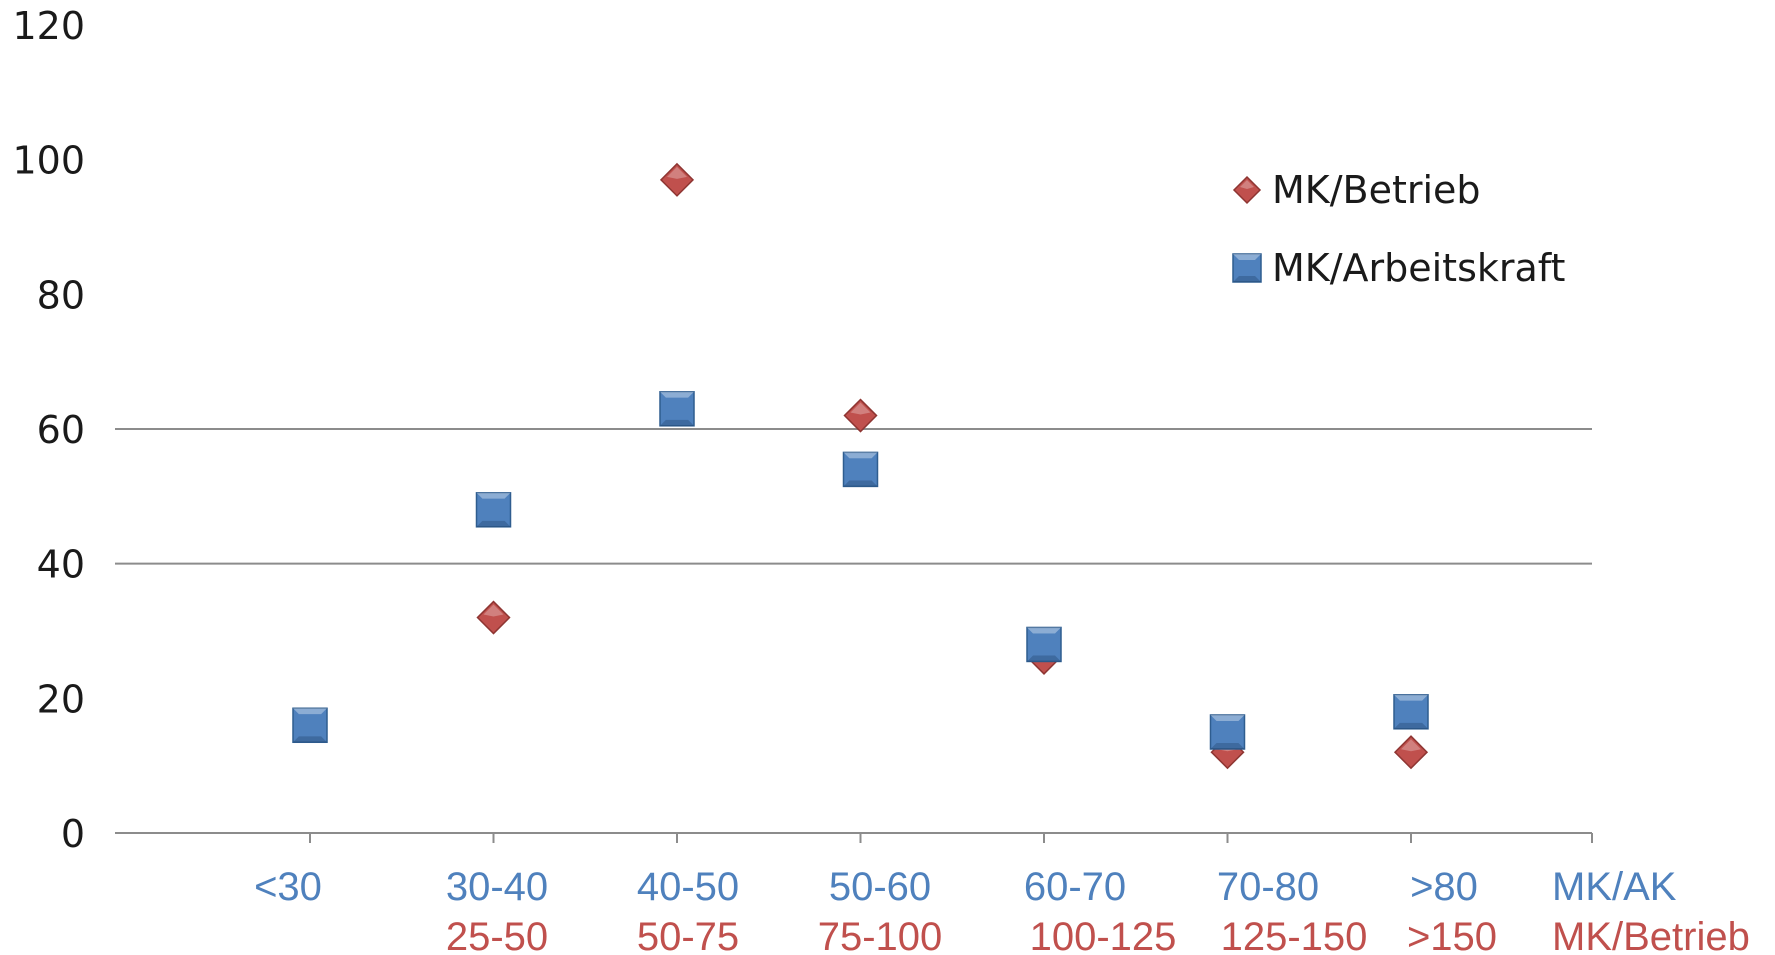 Image resolution: width=1775 pixels, height=955 pixels. What do you see at coordinates (61, 430) in the screenshot?
I see `y-tick-label: 60` at bounding box center [61, 430].